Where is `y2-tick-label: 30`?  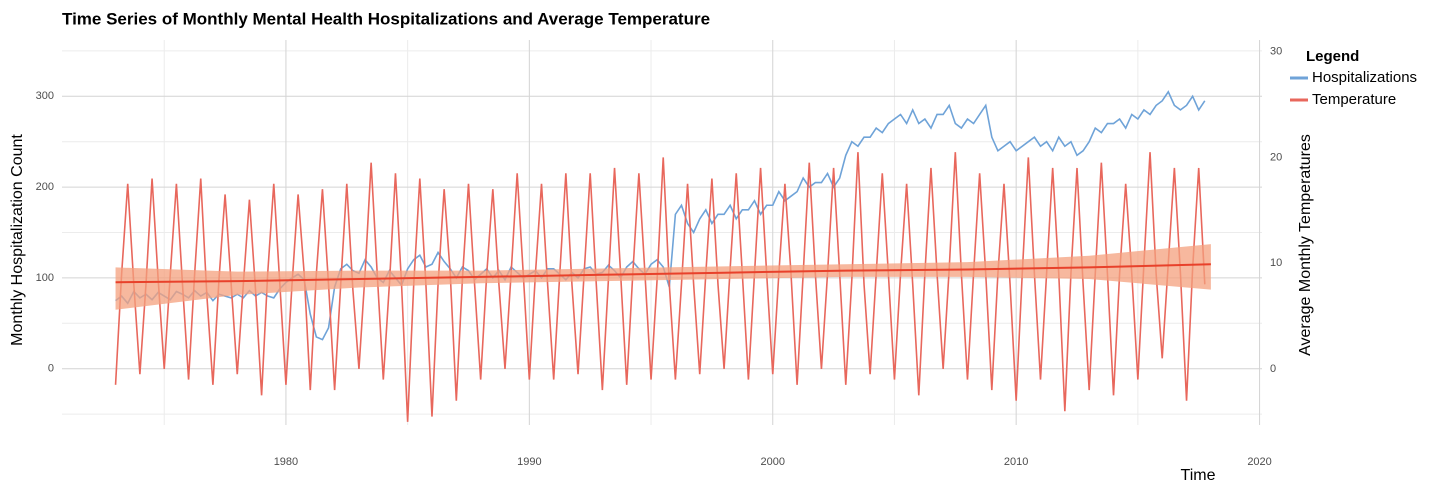 y2-tick-label: 30 is located at coordinates (1276, 52).